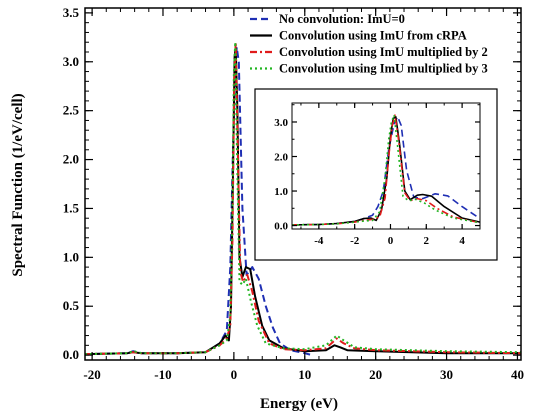  Describe the element at coordinates (71, 354) in the screenshot. I see `y-tick-label: 0.0` at that location.